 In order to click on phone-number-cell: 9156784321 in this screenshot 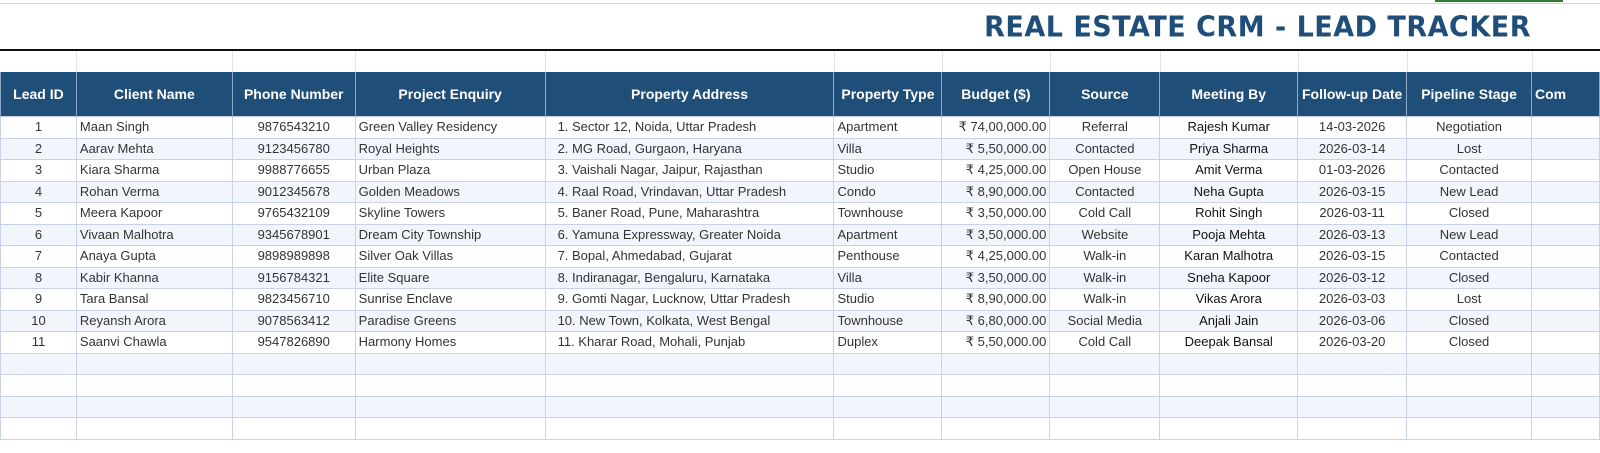, I will do `click(293, 277)`.